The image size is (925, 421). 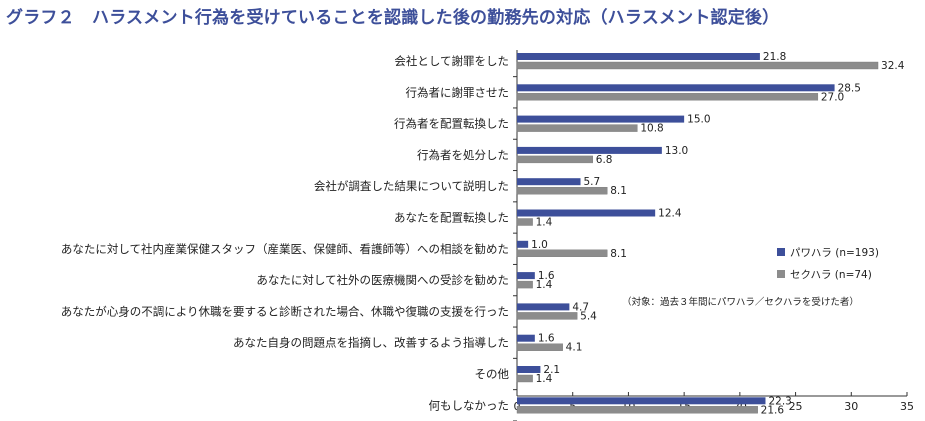 What do you see at coordinates (670, 214) in the screenshot?
I see `value-label-s0-5: 12.4` at bounding box center [670, 214].